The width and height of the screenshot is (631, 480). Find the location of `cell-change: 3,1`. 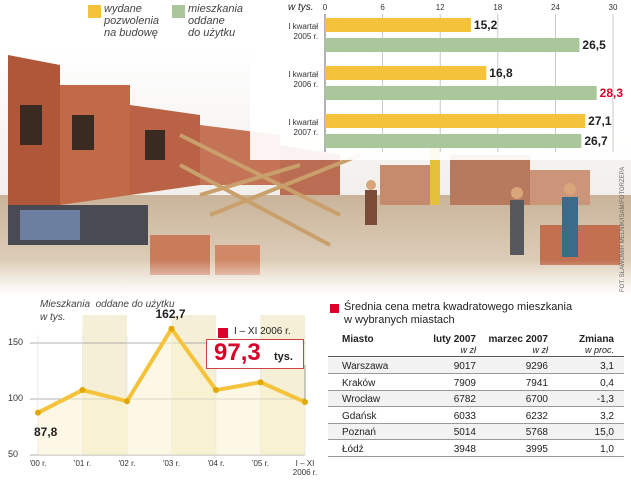

cell-change: 3,1 is located at coordinates (607, 366).